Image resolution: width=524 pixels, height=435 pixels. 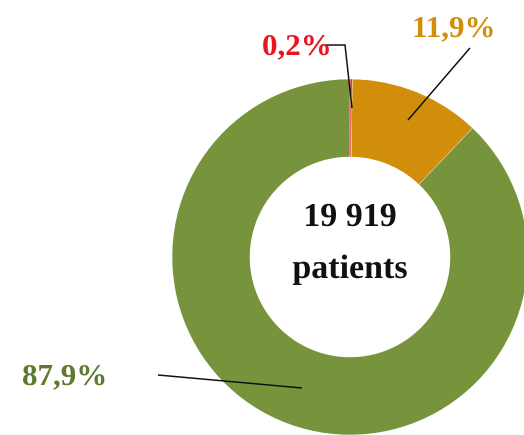 What do you see at coordinates (349, 267) in the screenshot?
I see `center-text: patients` at bounding box center [349, 267].